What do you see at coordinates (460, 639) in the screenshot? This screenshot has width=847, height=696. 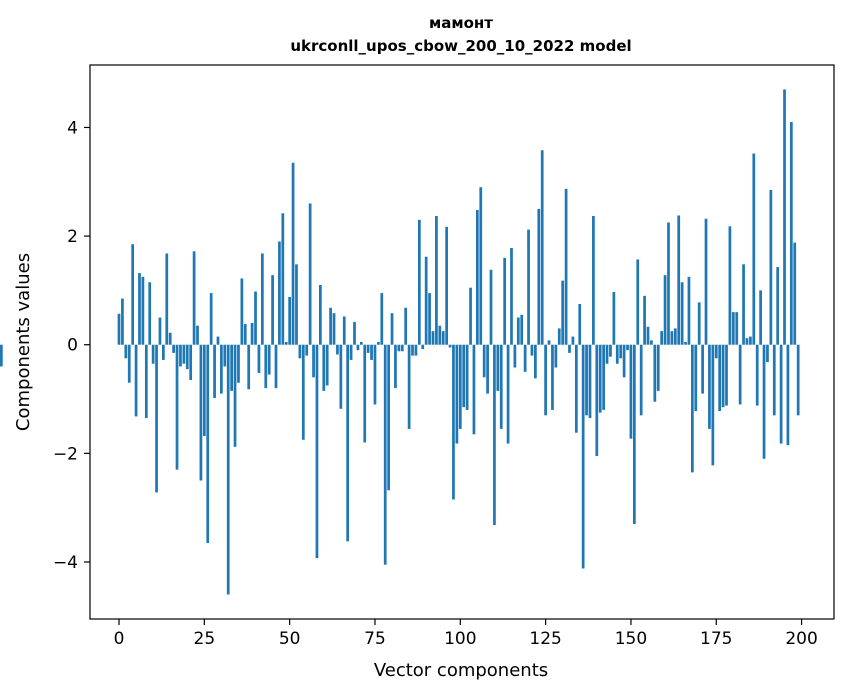 I see `x-tick-label: 100` at bounding box center [460, 639].